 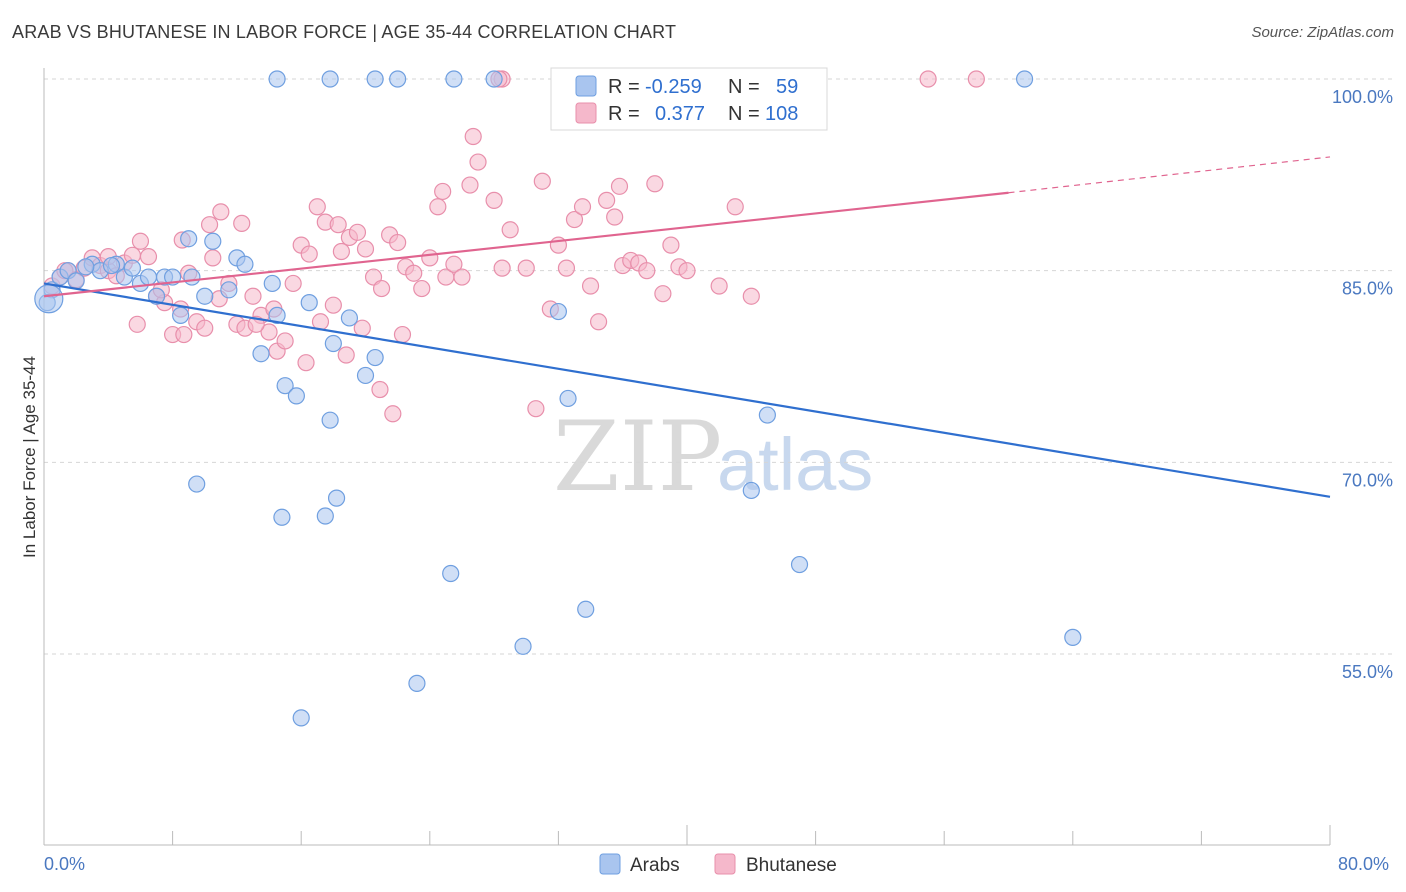 What do you see at coordinates (744, 87) in the screenshot?
I see `legend-n-label-arabs: N =` at bounding box center [744, 87].